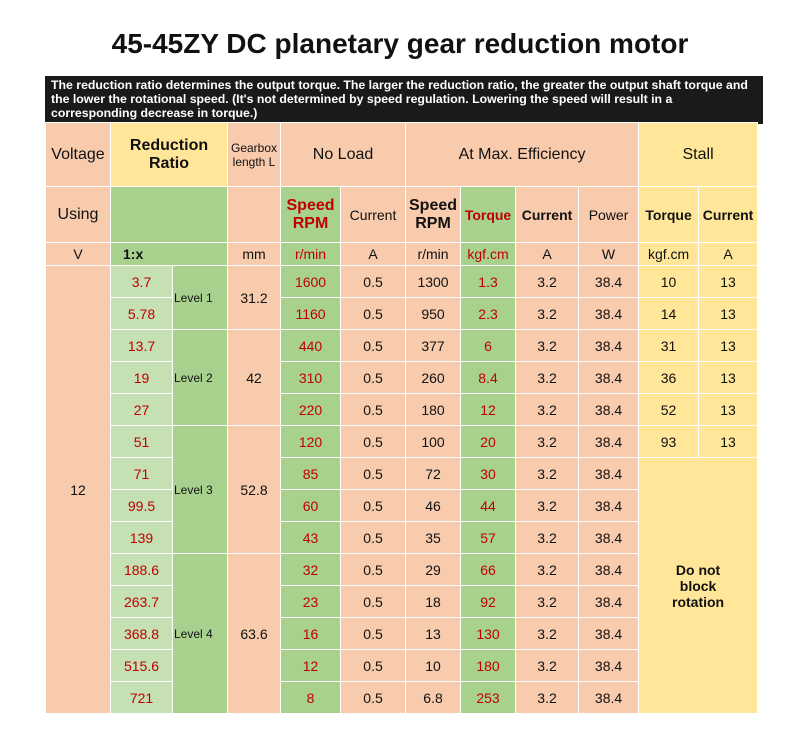  I want to click on table-cell: Reduction Ratio, so click(169, 154).